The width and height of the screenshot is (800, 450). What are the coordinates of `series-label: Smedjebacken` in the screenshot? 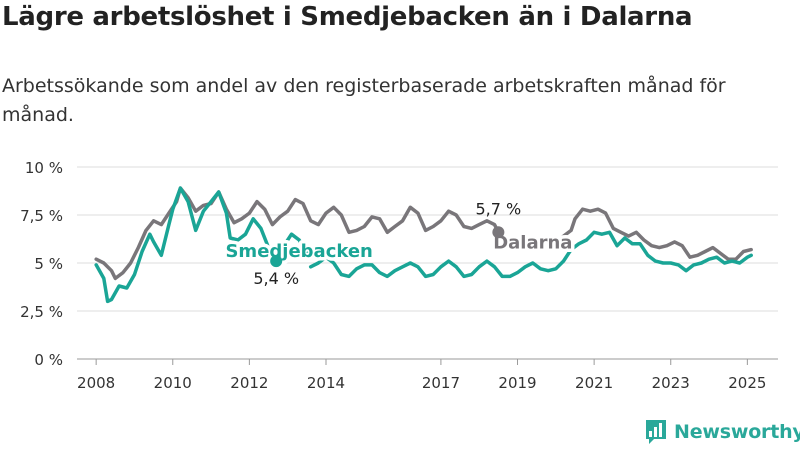 It's located at (298, 251).